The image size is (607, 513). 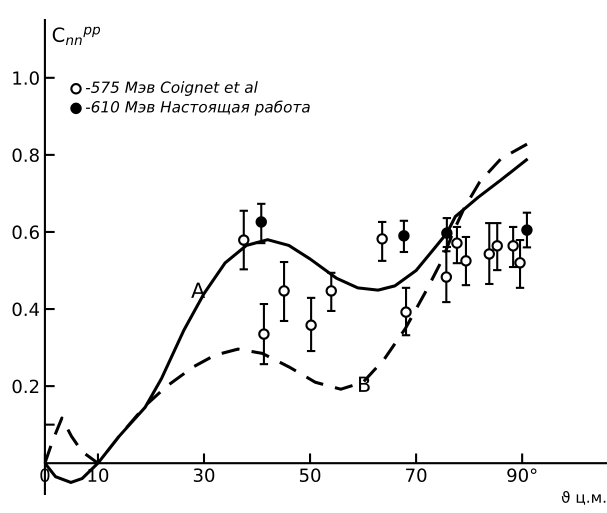 I want to click on x-tick-label: 50, so click(x=310, y=475).